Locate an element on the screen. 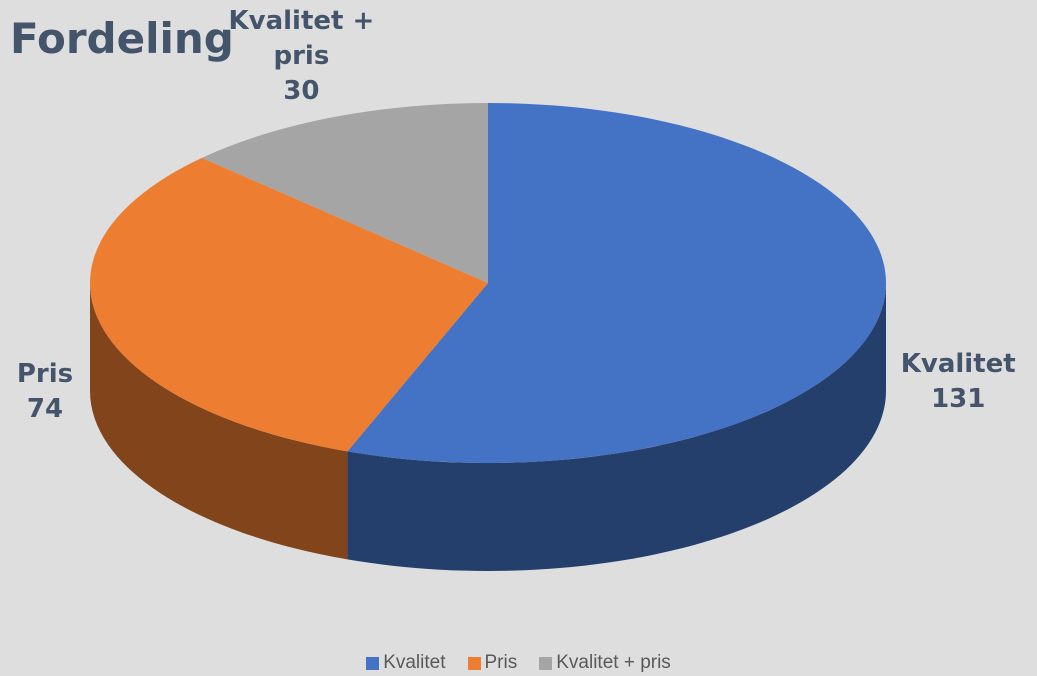 This screenshot has width=1037, height=676. data-label-value: 131 is located at coordinates (958, 398).